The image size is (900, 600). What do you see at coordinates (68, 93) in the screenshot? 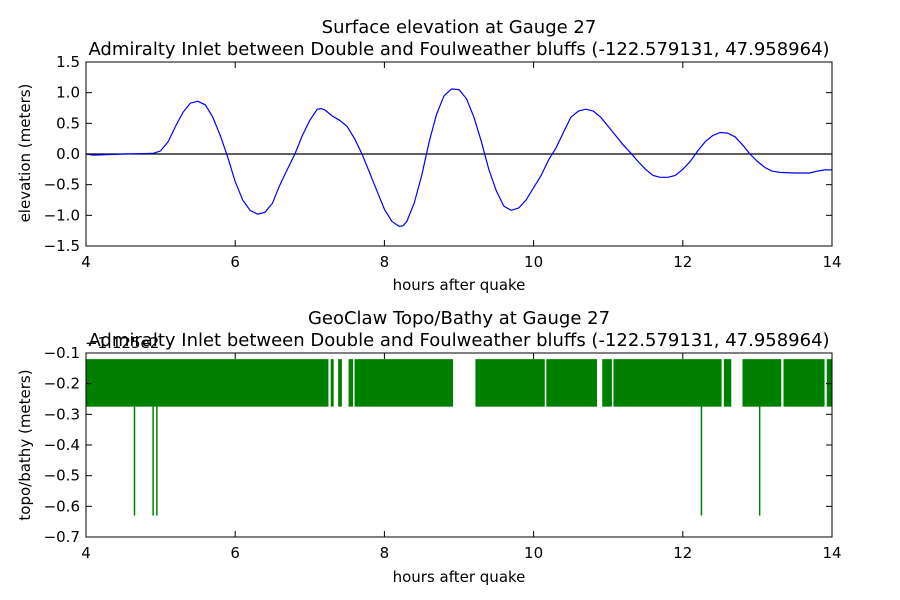
I see `y-tick-label: 1.0` at bounding box center [68, 93].